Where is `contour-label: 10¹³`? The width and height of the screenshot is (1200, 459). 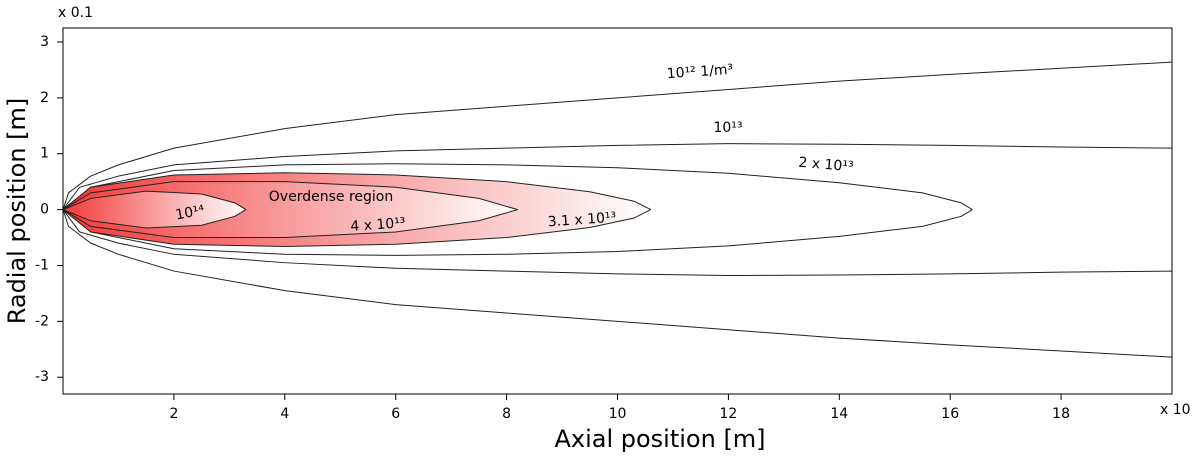
contour-label: 10¹³ is located at coordinates (727, 128).